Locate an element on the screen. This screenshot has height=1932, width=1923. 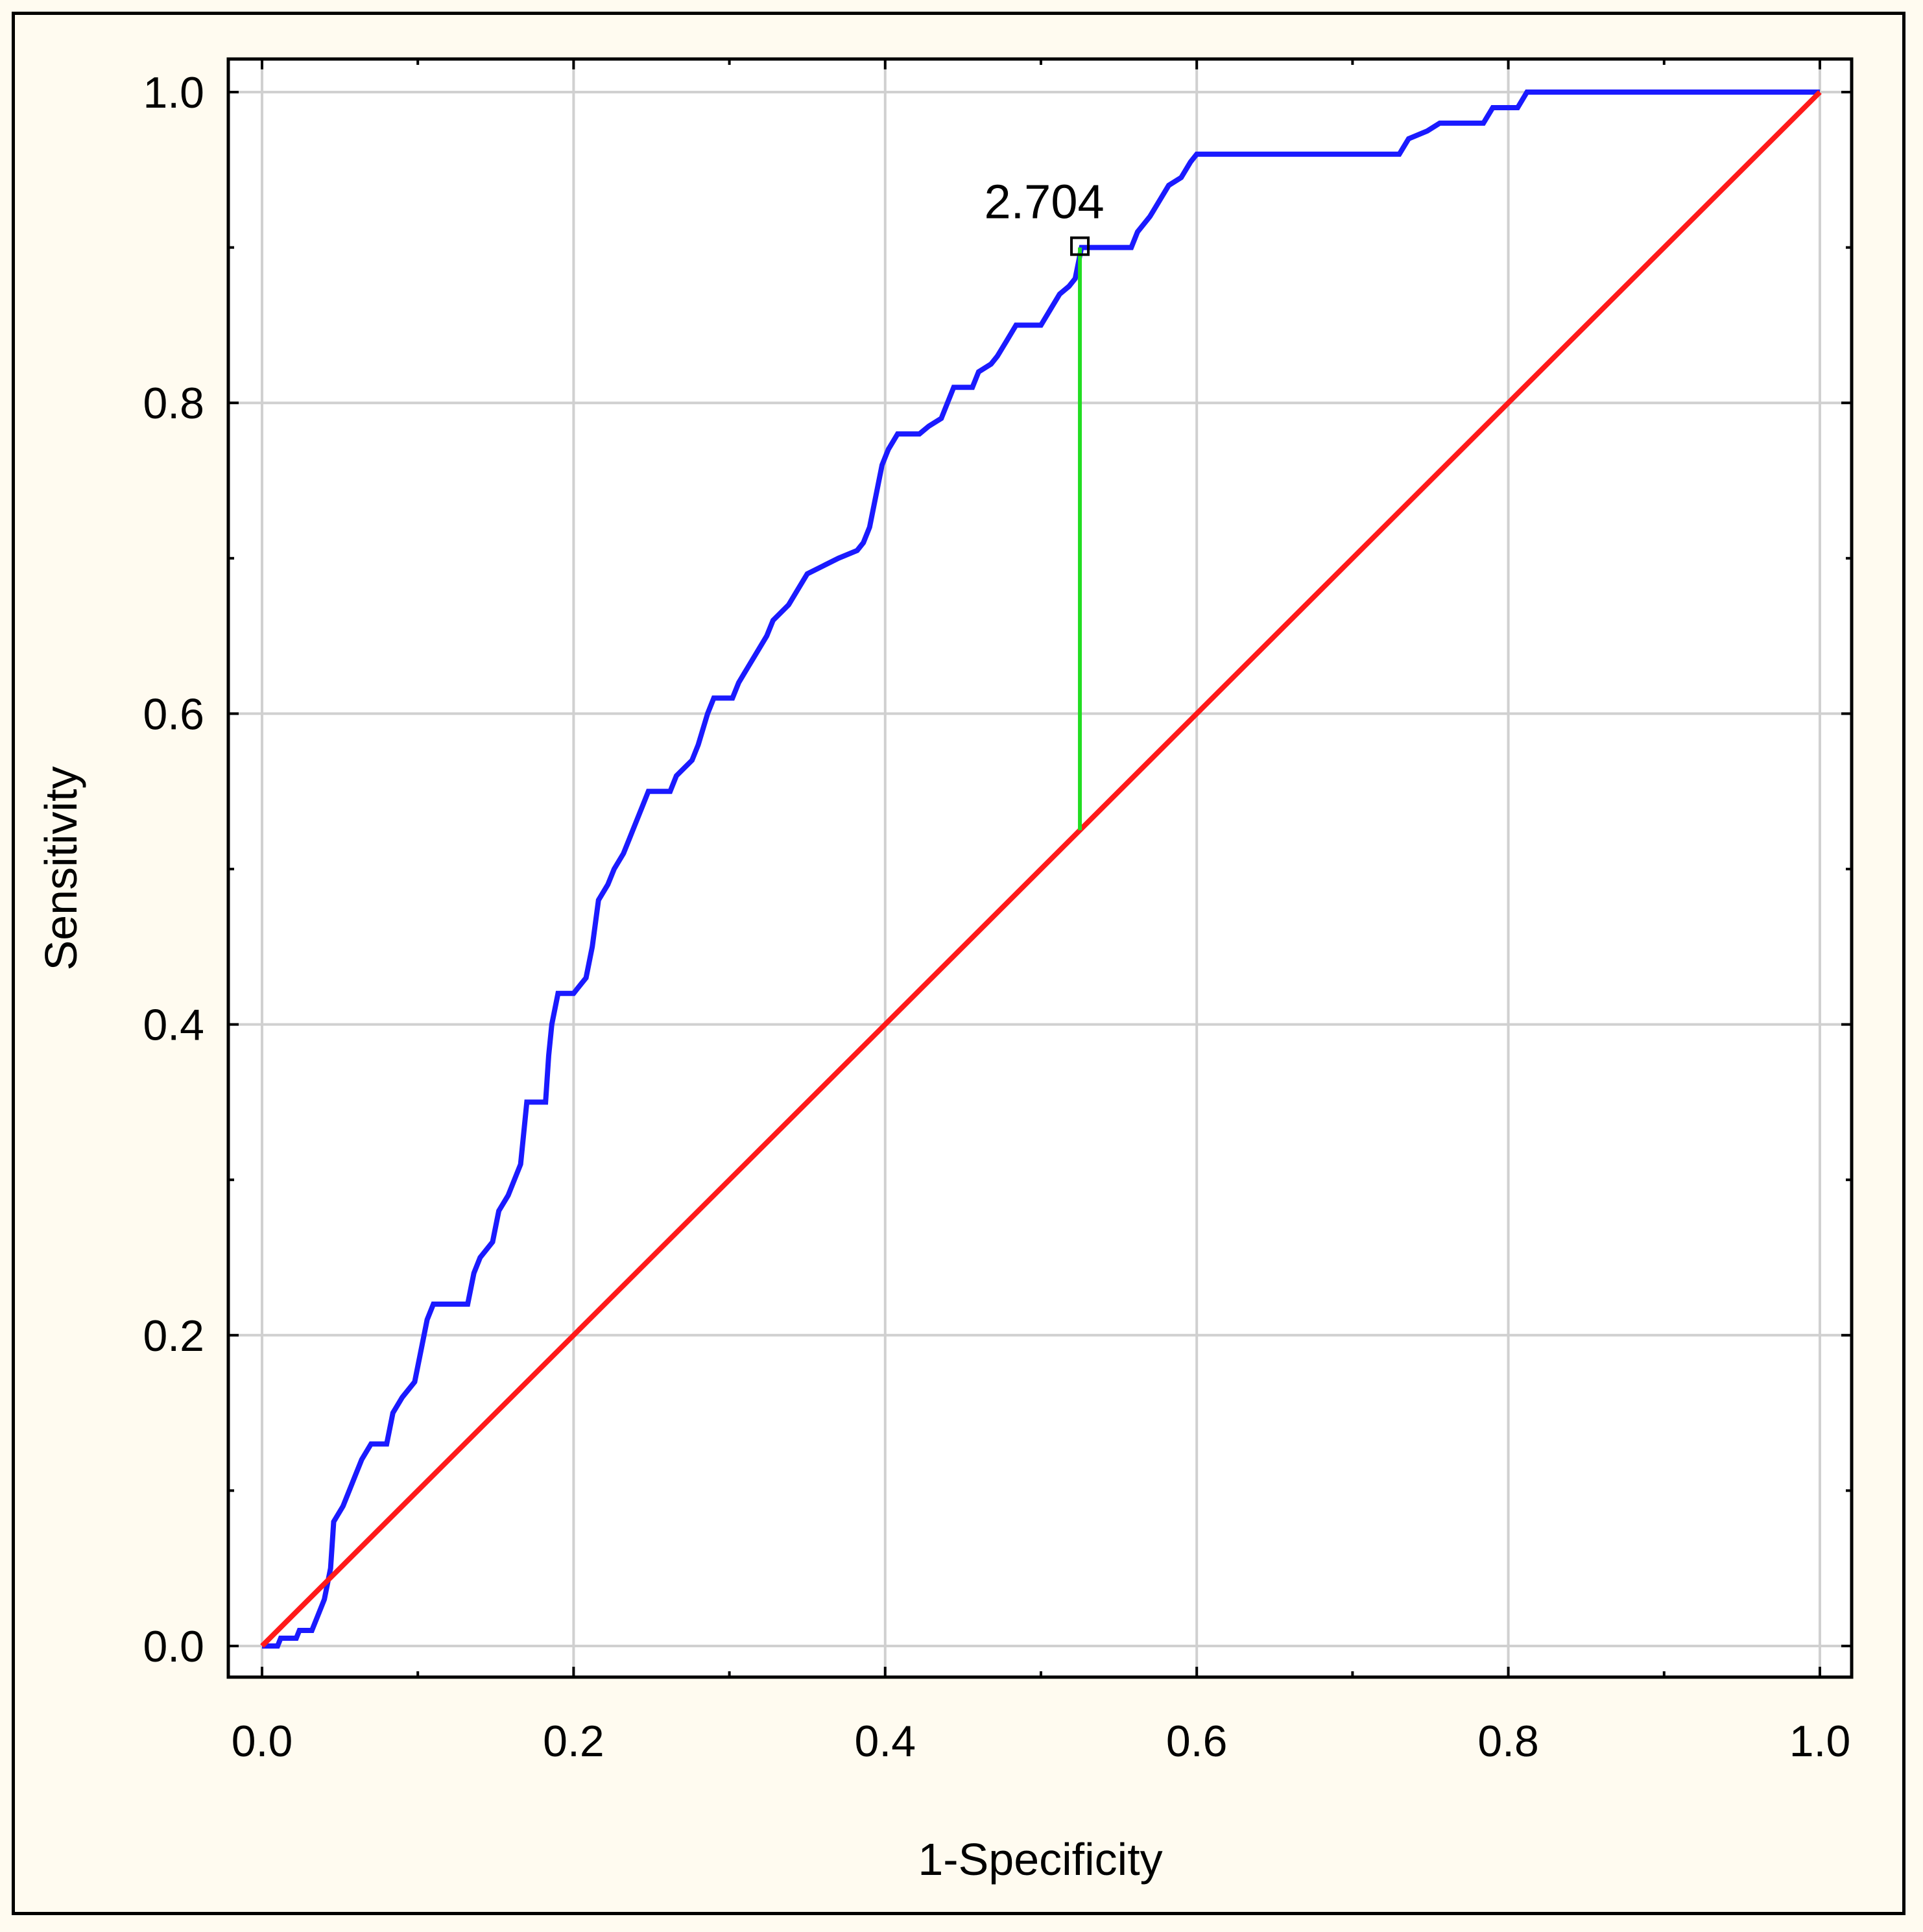
y-tick-label: 1.0 is located at coordinates (173, 92).